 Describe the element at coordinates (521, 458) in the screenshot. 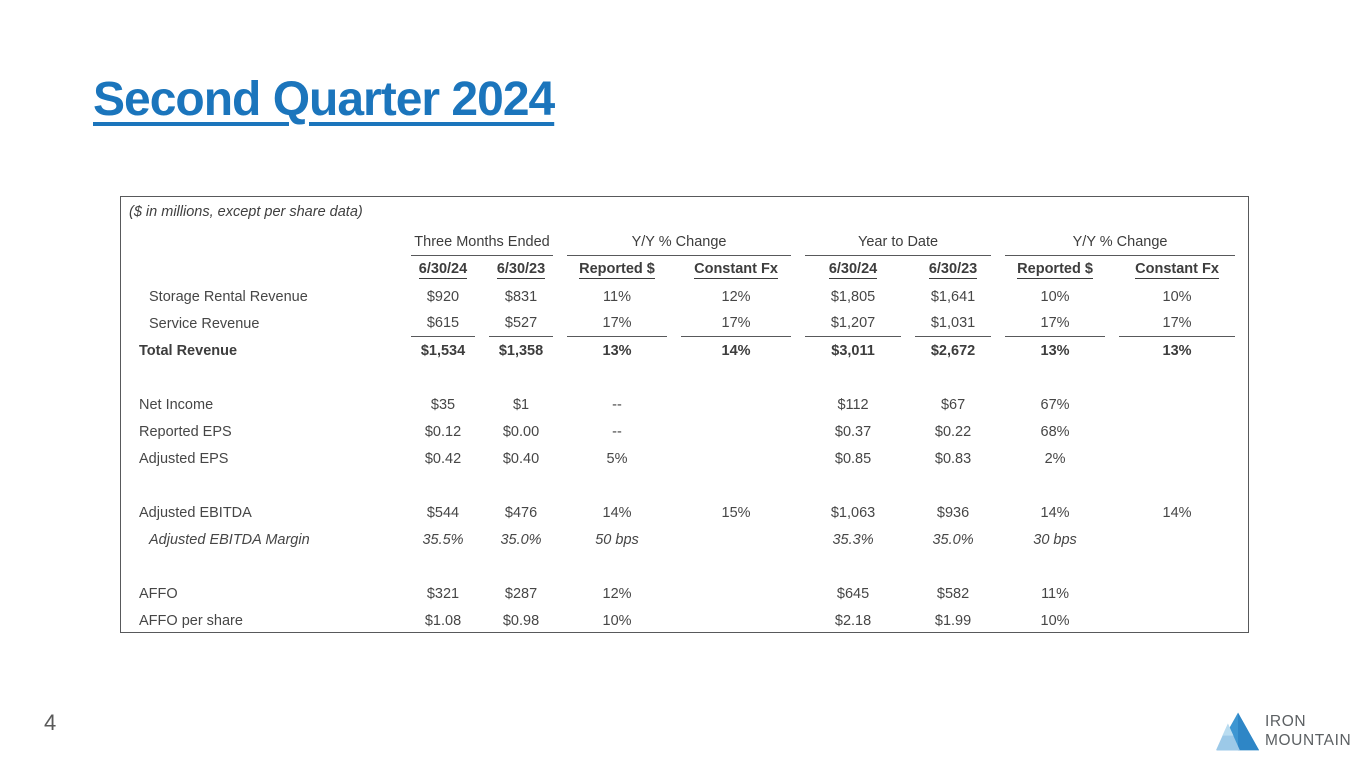

I see `table-cell: $0.40` at that location.